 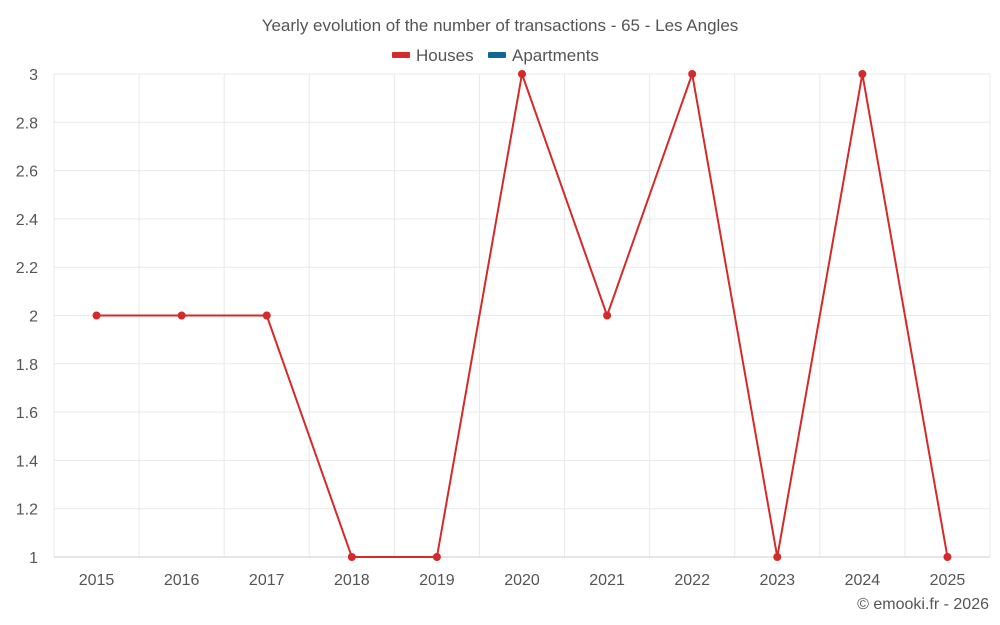 What do you see at coordinates (27, 268) in the screenshot?
I see `y-tick-label: 2.2` at bounding box center [27, 268].